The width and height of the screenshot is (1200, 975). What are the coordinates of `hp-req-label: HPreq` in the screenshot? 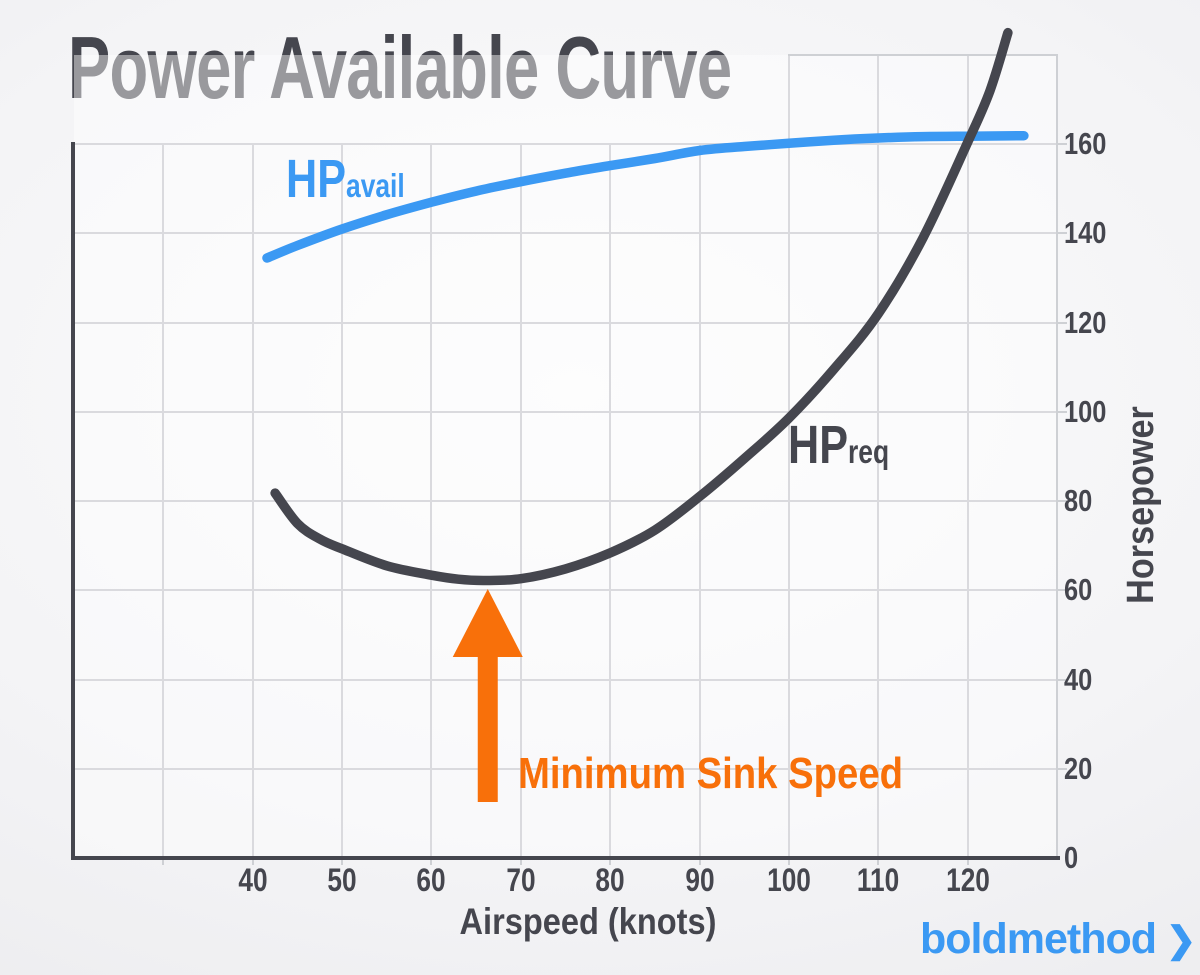 It's located at (838, 445).